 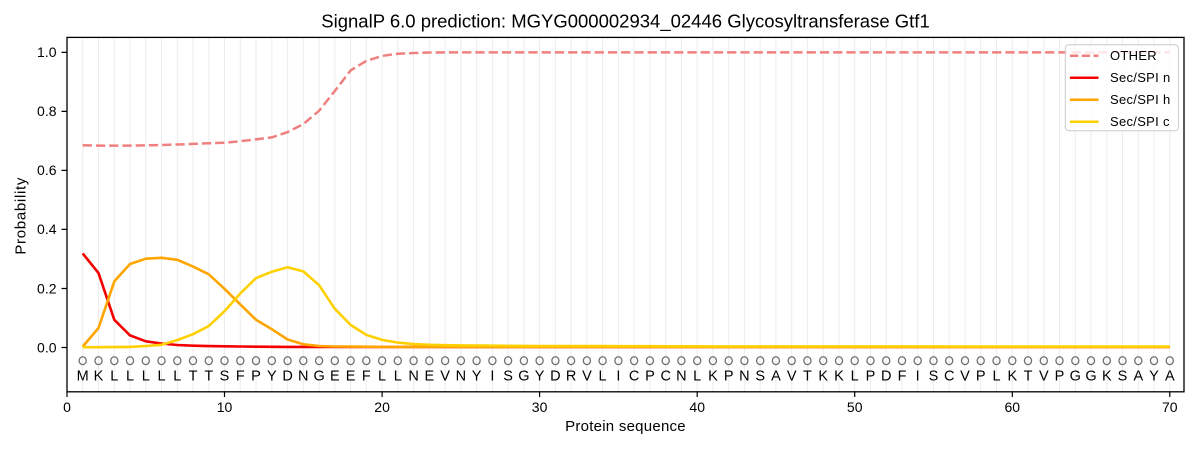 I want to click on svg-text: 10, so click(x=225, y=407).